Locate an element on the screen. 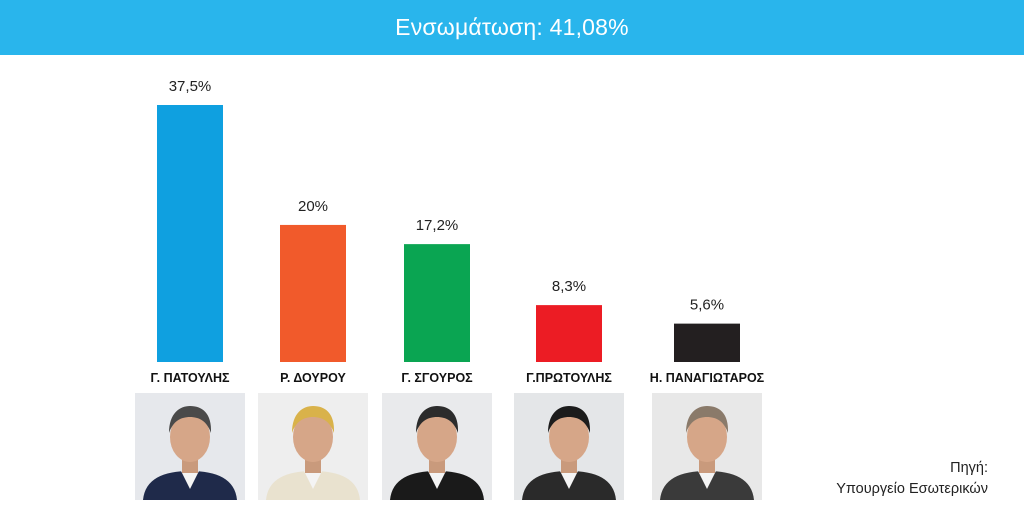  source-note: Πηγή: Υπουργείο Εσωτερικών is located at coordinates (912, 479).